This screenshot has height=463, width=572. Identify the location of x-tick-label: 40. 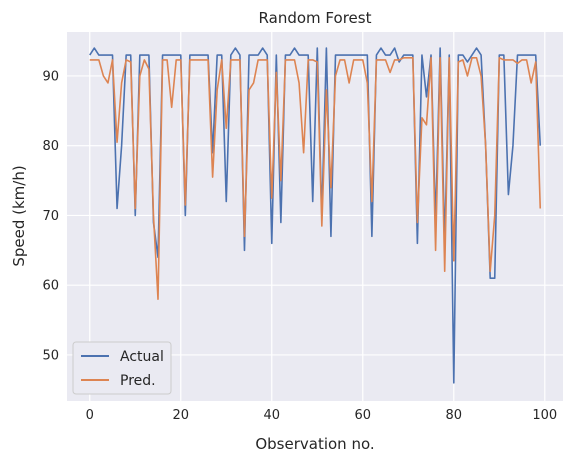
(271, 415).